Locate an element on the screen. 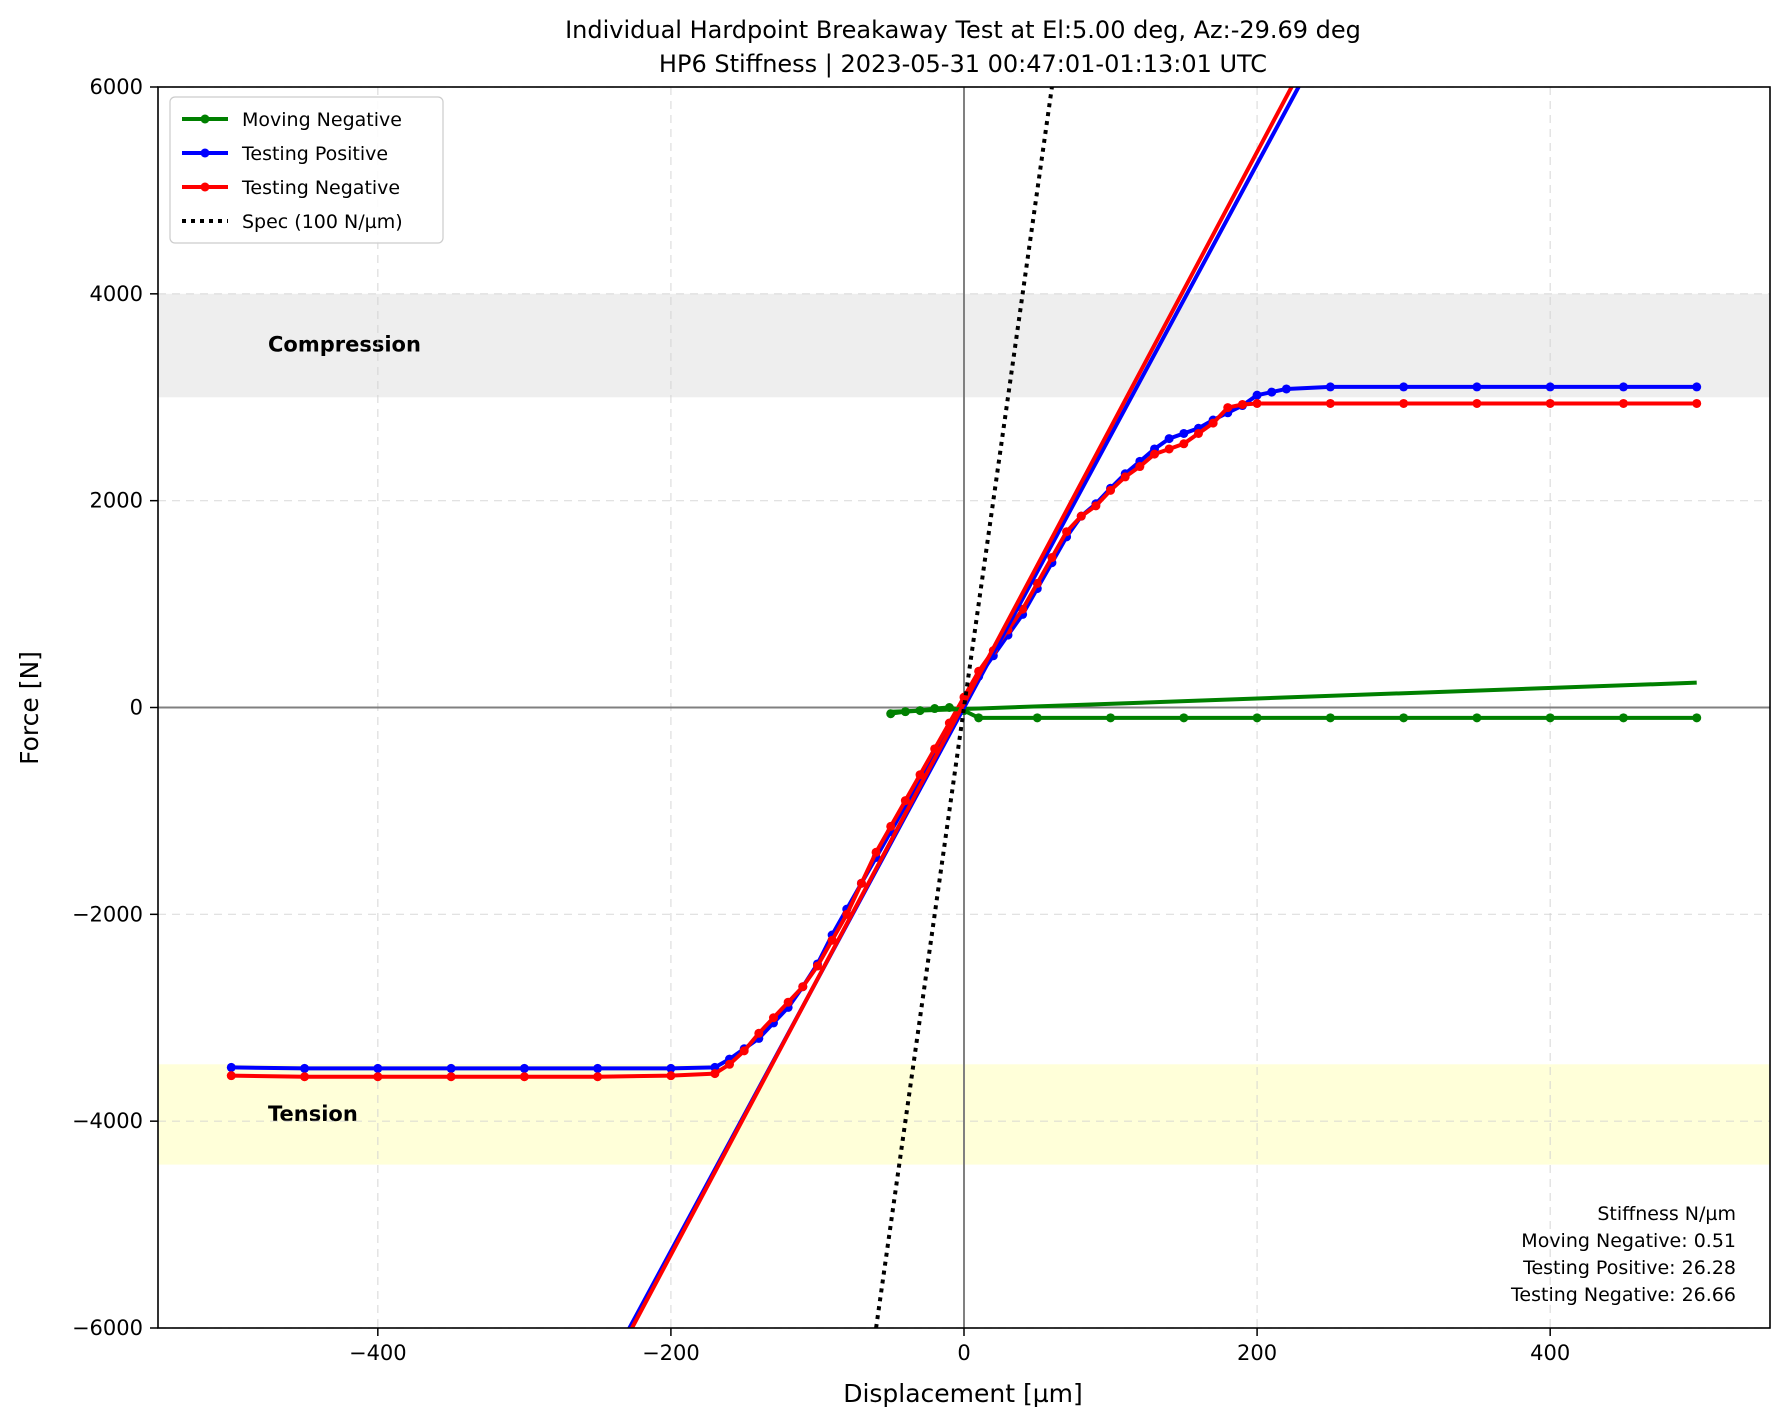 This screenshot has height=1423, width=1782. y-tick-label: −4000 is located at coordinates (107, 1121).